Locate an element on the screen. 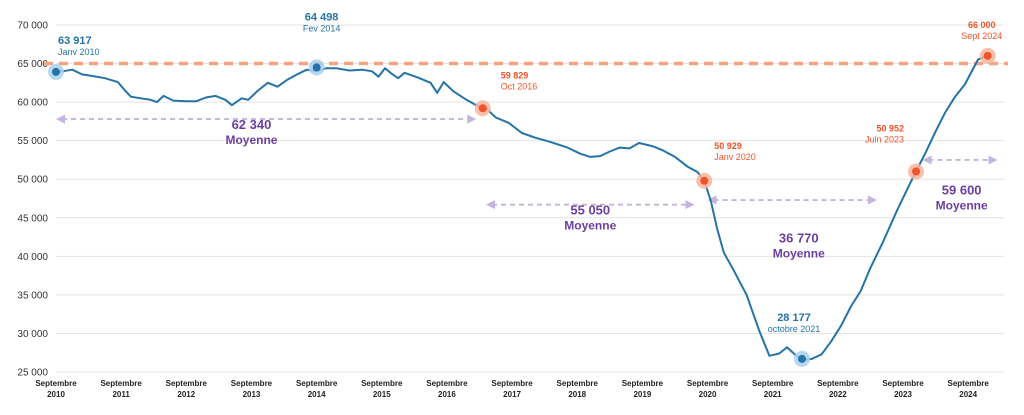  marker-value: 50 929 is located at coordinates (728, 146).